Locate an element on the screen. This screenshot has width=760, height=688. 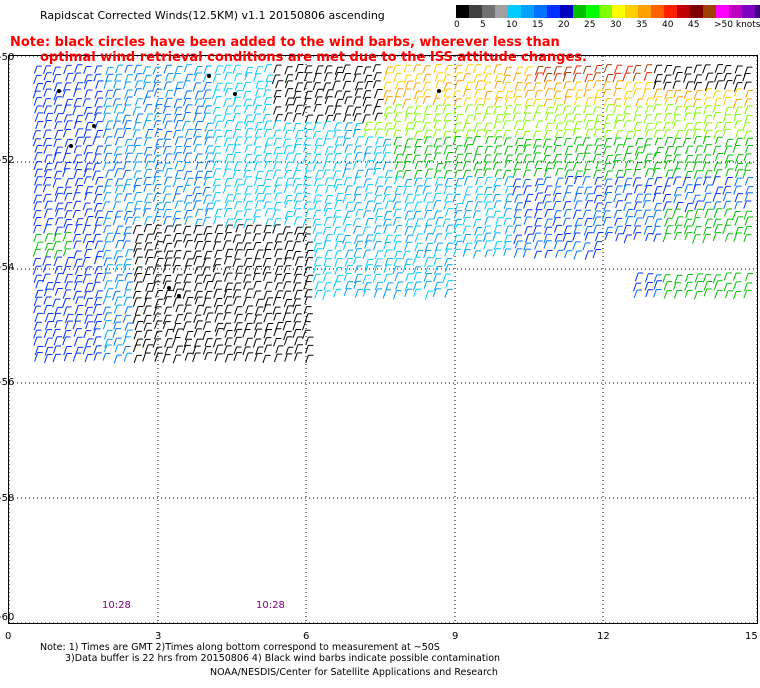
flag-circle is located at coordinates (71, 146).